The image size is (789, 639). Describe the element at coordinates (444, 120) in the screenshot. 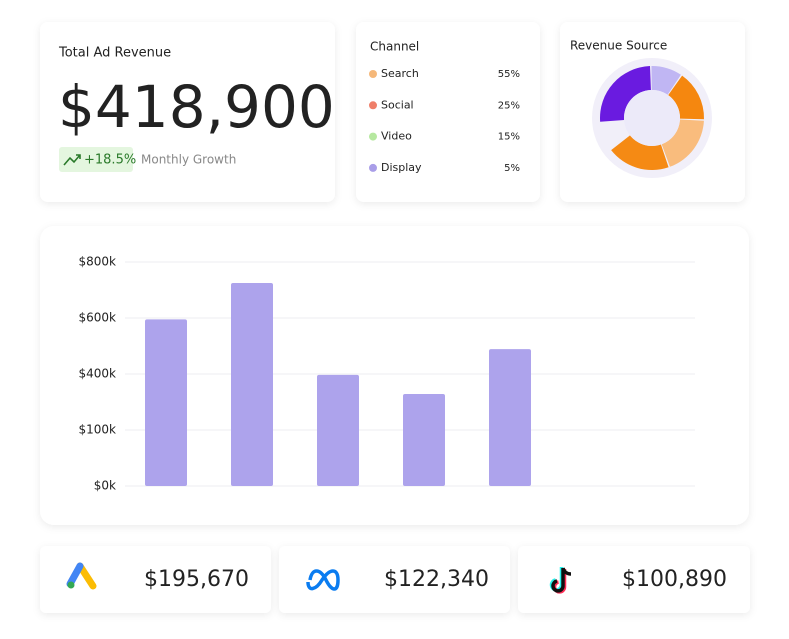

I see `channel-list: Search 55% Social 25% Video 15% Display 5%` at that location.